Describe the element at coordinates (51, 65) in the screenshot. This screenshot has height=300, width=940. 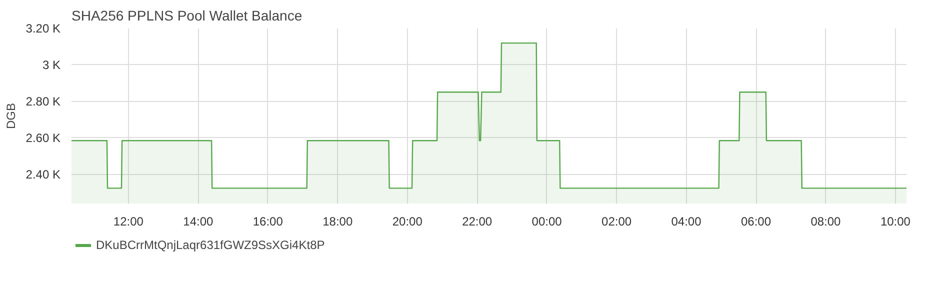
I see `y-tick-label: 3 K` at that location.